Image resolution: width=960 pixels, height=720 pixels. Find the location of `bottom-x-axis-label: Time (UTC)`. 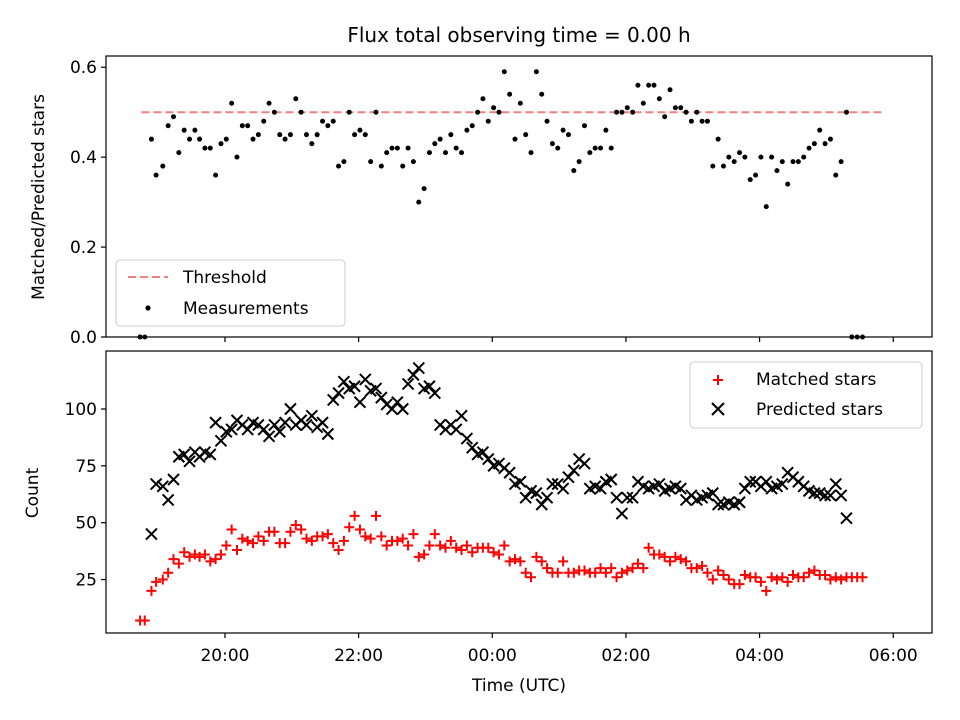

bottom-x-axis-label: Time (UTC) is located at coordinates (518, 686).